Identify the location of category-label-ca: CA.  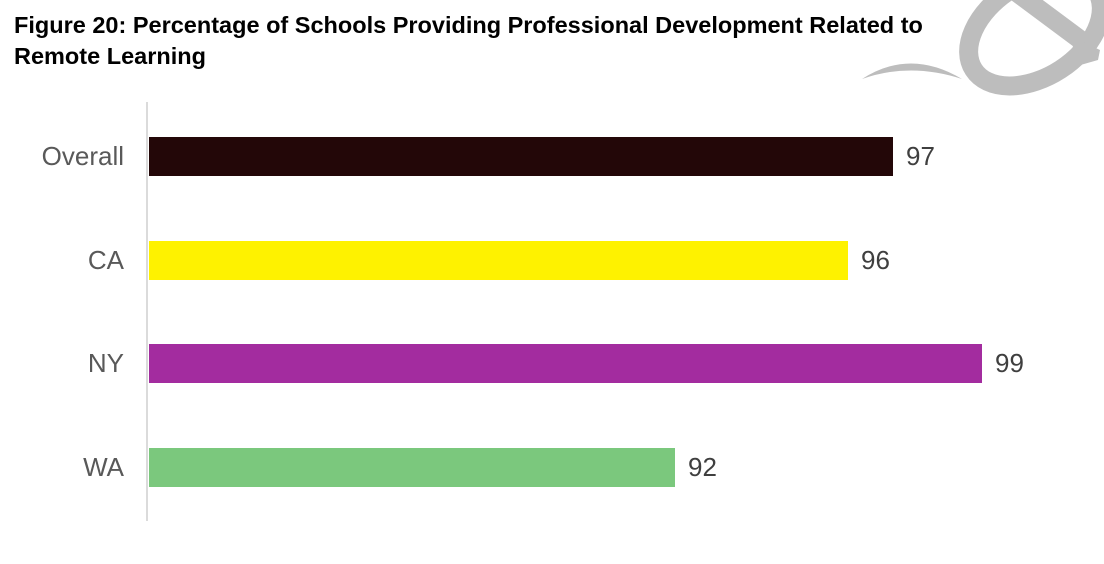
(105, 259).